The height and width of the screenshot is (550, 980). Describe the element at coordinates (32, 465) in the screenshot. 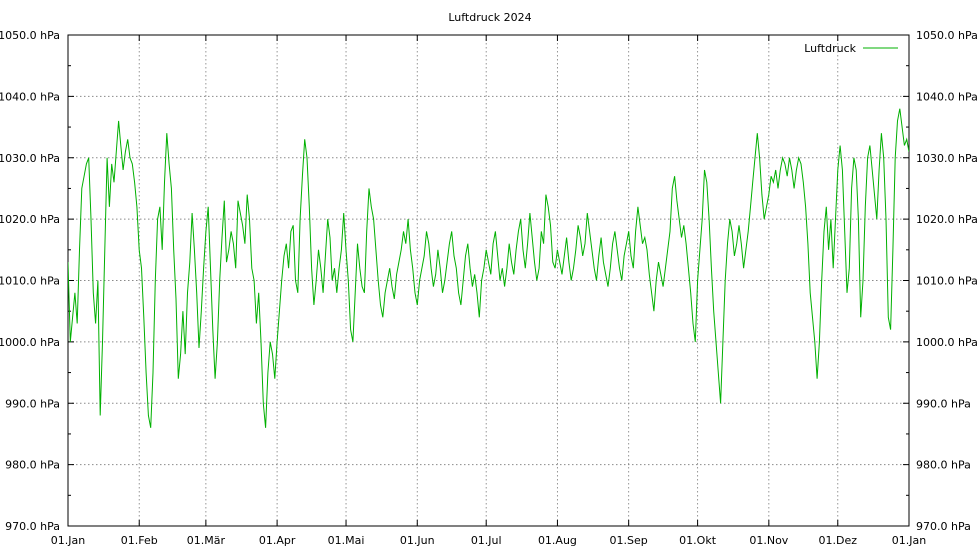

I see `y-tick-label-left: 980.0 hPa` at that location.